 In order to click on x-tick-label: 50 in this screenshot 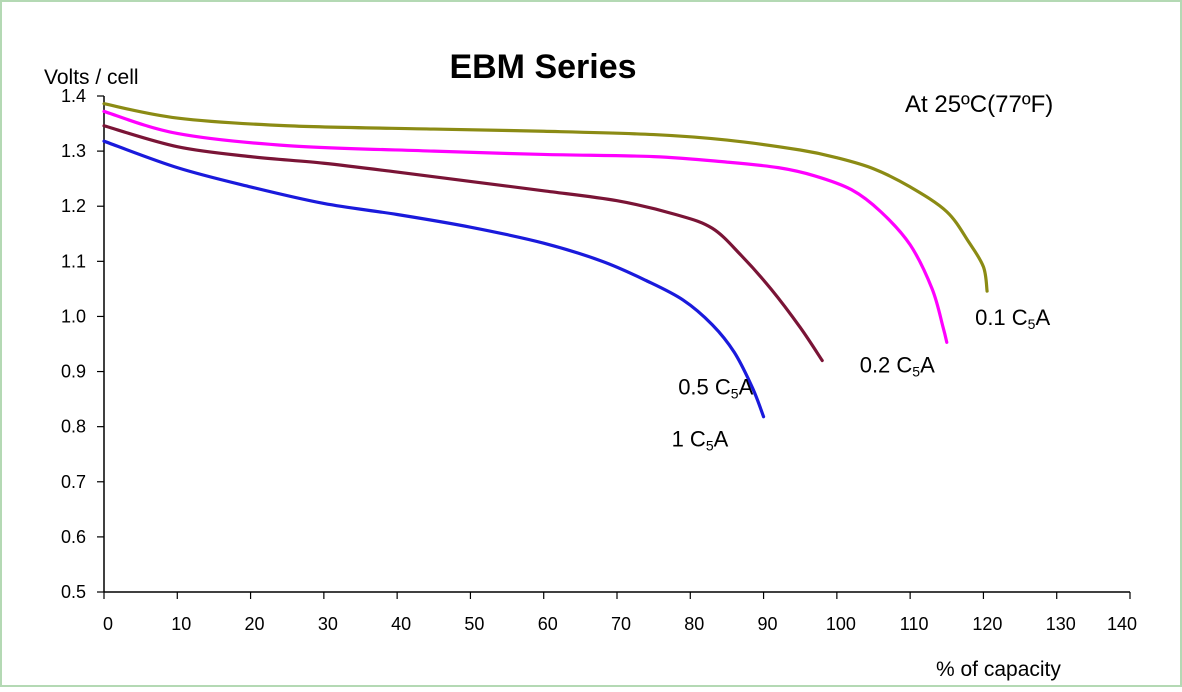, I will do `click(474, 624)`.